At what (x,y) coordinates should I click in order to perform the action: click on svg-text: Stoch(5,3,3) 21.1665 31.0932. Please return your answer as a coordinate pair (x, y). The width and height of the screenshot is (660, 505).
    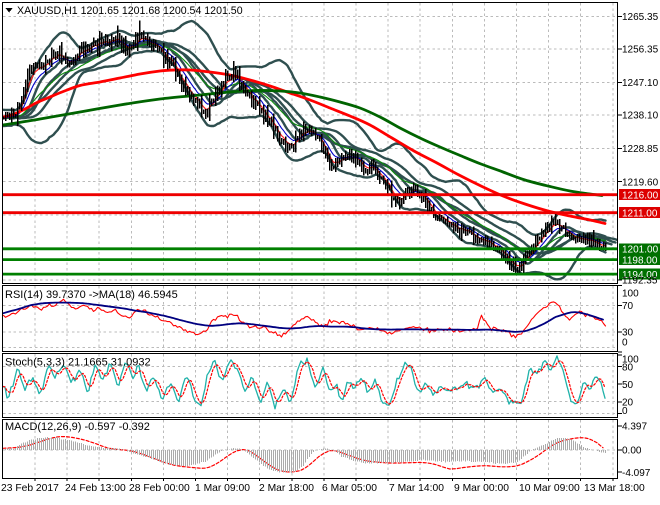
    Looking at the image, I should click on (78, 363).